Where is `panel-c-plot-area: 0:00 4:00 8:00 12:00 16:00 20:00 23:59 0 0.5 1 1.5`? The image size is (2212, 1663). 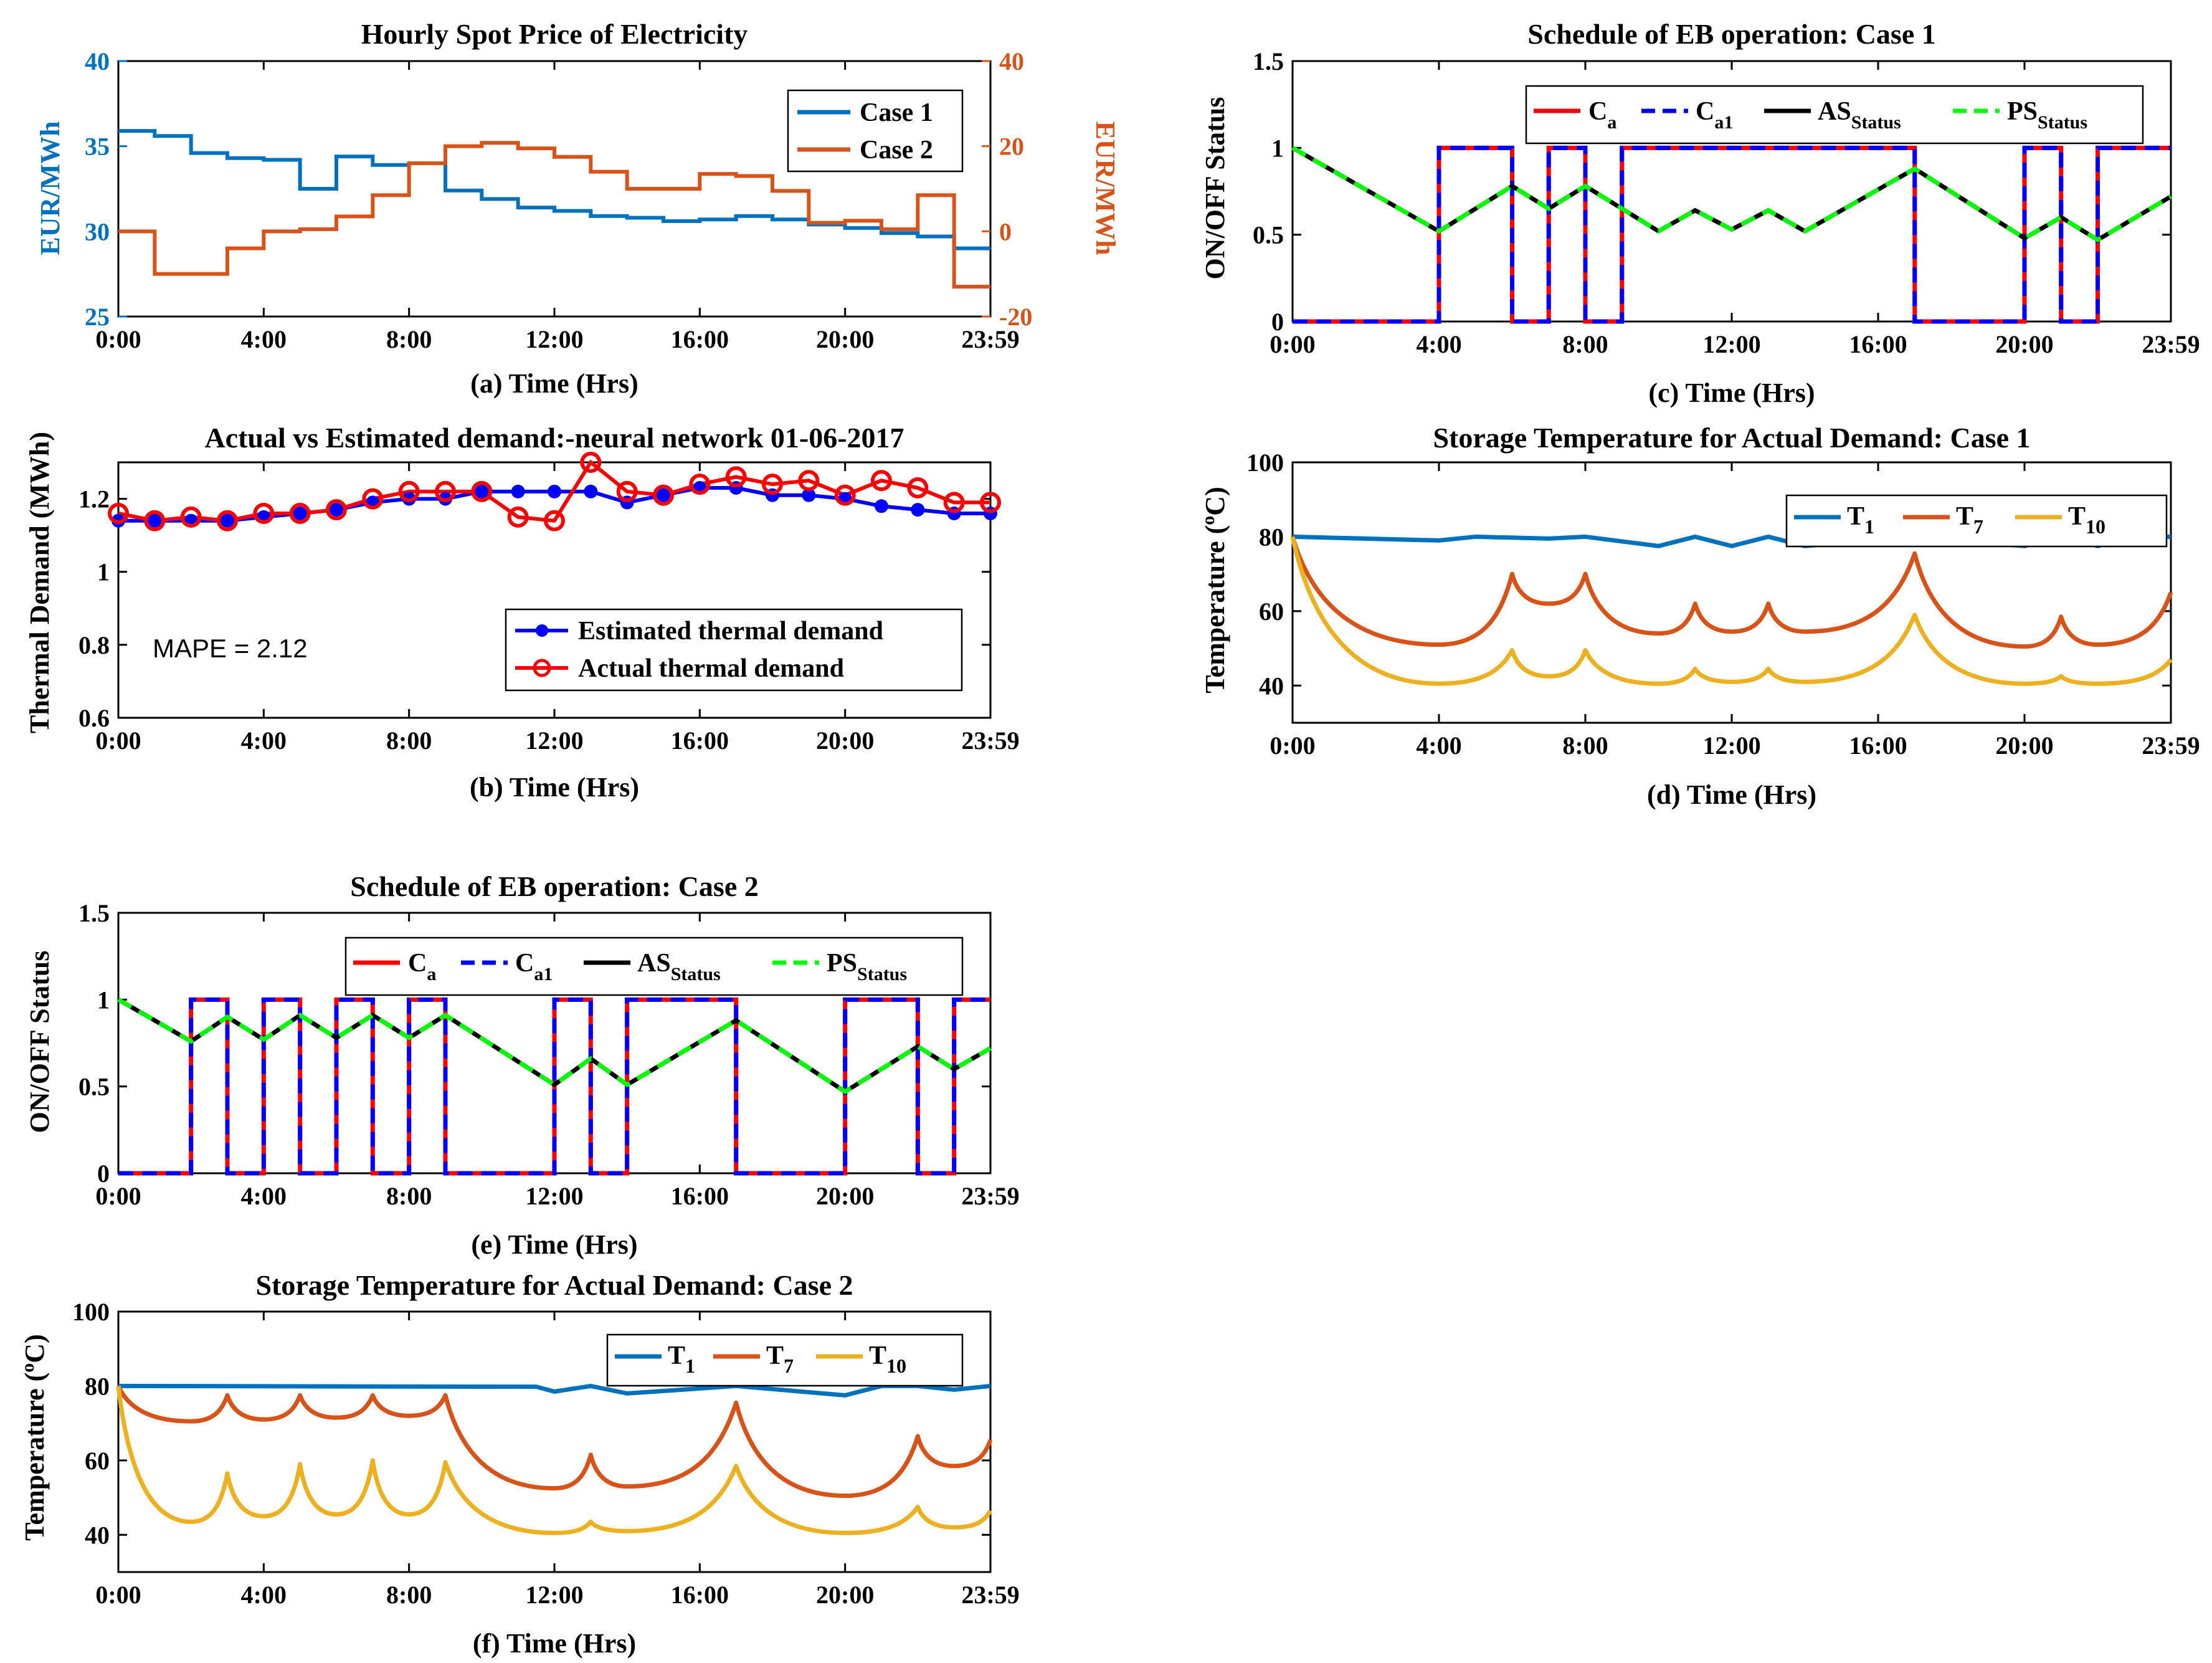
panel-c-plot-area: 0:00 4:00 8:00 12:00 16:00 20:00 23:59 0 0.5 1 1.5 is located at coordinates (1726, 202).